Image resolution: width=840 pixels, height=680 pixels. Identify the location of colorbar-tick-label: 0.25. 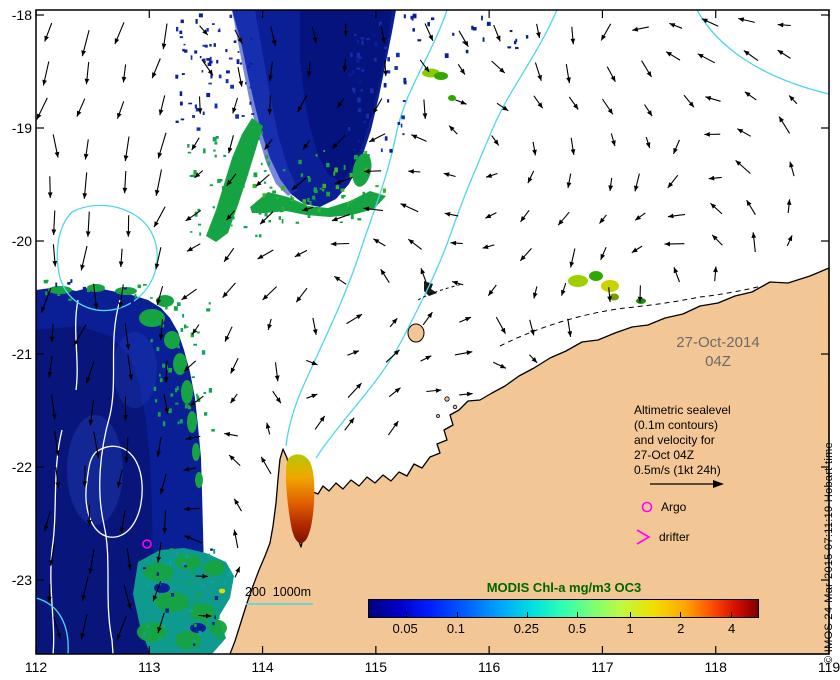
(526, 628).